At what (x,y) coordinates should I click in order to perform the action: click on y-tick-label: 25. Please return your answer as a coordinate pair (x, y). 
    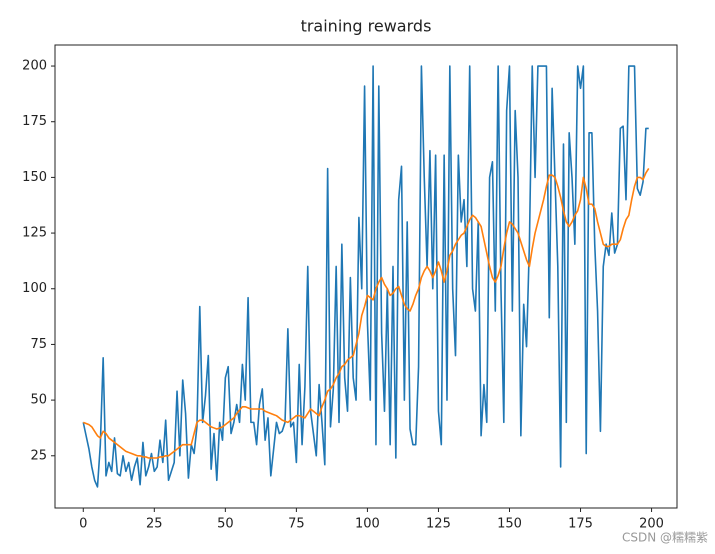
    Looking at the image, I should click on (38, 455).